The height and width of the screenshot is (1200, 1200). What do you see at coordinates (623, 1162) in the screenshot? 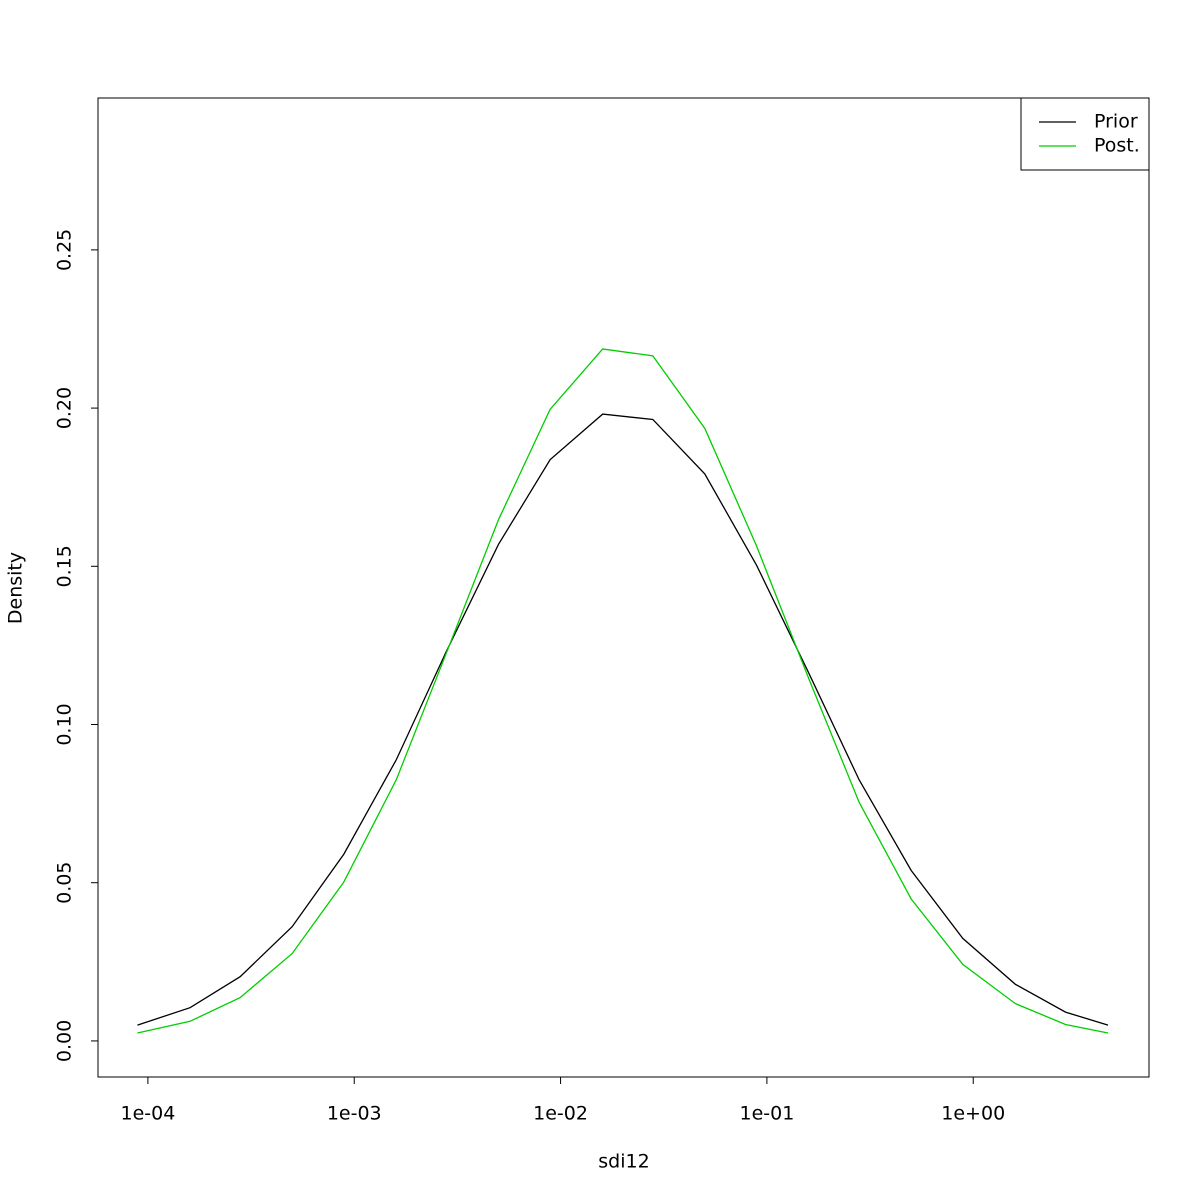
I see `x-axis-label: sdi12` at bounding box center [623, 1162].